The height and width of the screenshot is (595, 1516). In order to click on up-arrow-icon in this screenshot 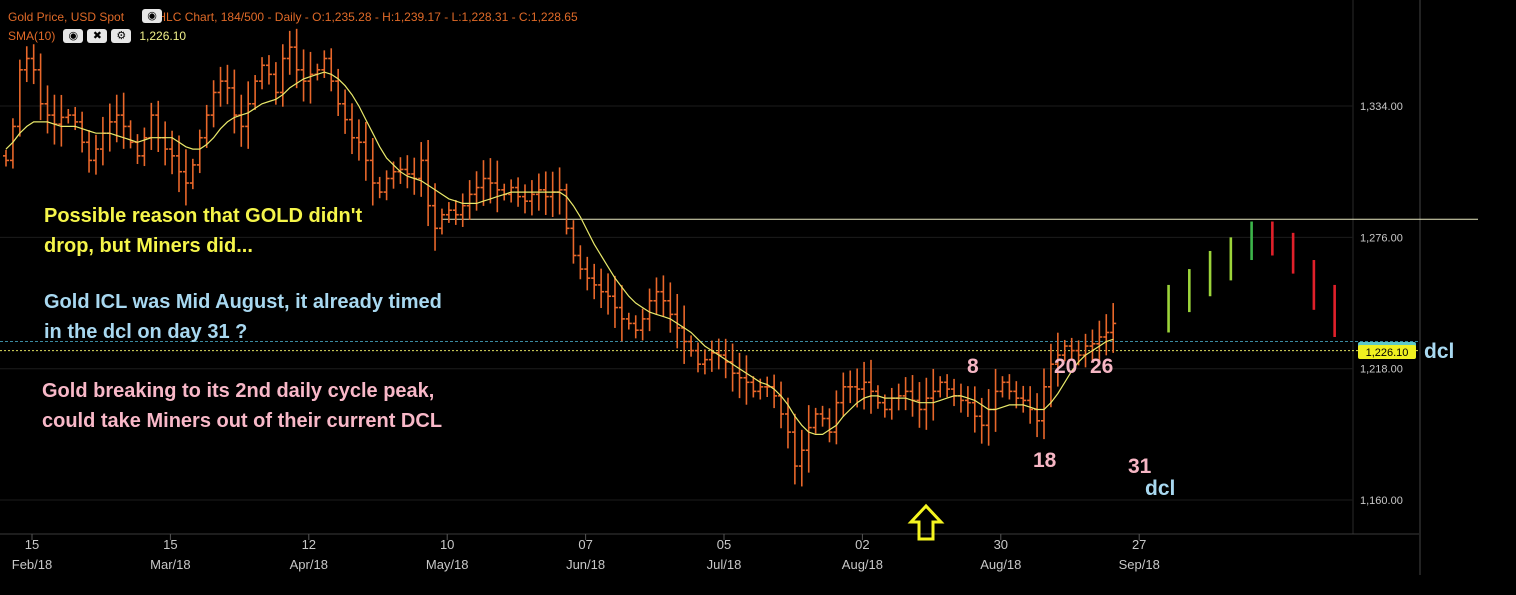, I will do `click(926, 522)`.